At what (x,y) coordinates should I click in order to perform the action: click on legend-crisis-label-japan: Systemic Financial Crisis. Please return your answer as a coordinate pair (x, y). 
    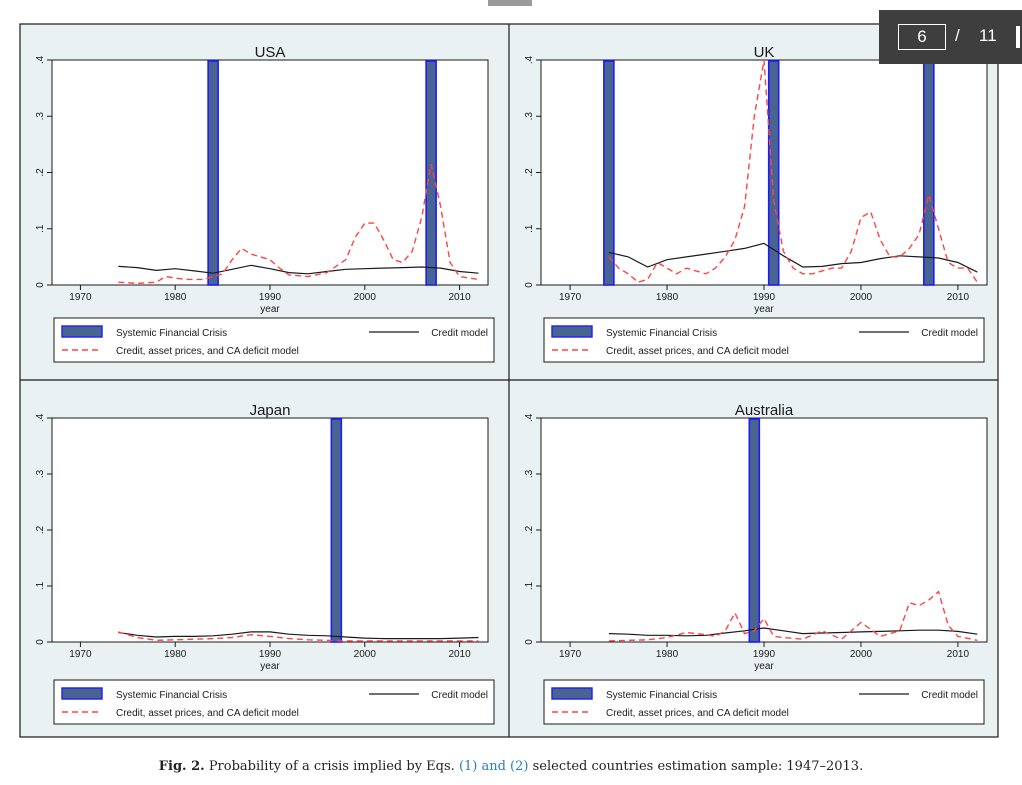
    Looking at the image, I should click on (171, 695).